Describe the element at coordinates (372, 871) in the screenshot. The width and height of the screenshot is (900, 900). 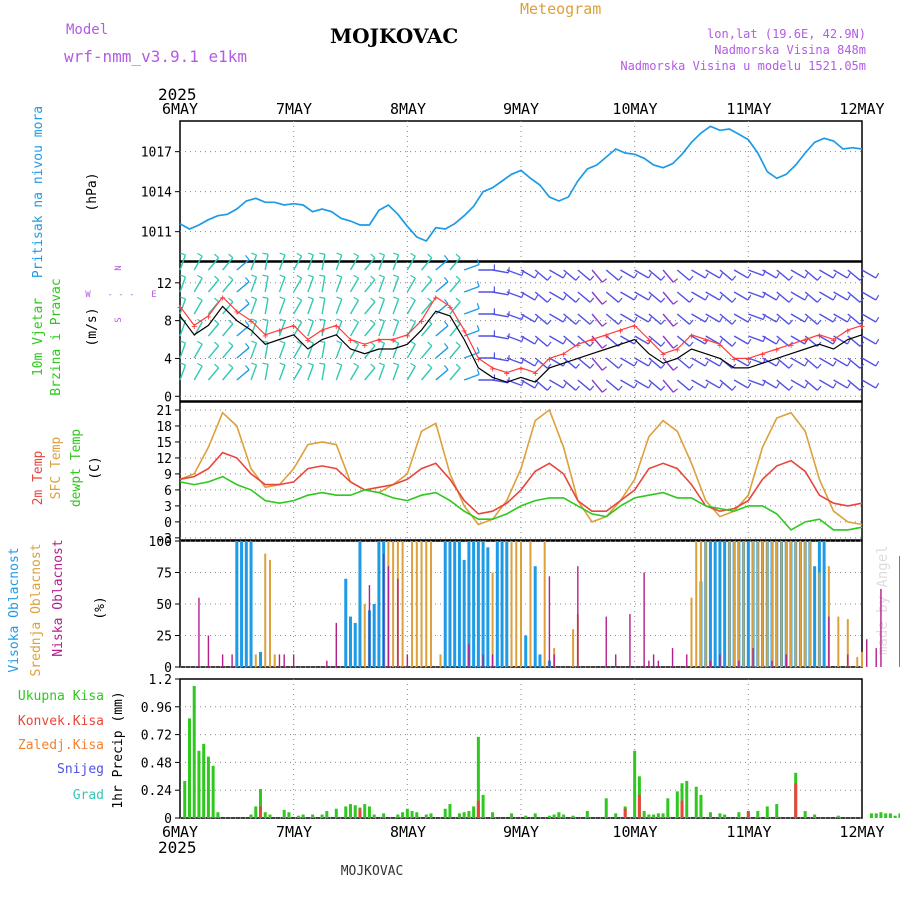
I see `footer-station: MOJKOVAC` at that location.